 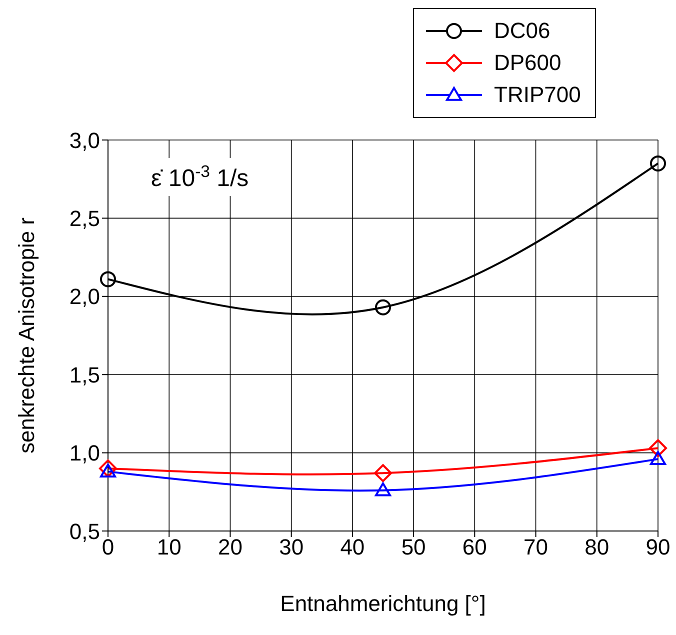 What do you see at coordinates (230, 547) in the screenshot?
I see `x-tick-label: 20` at bounding box center [230, 547].